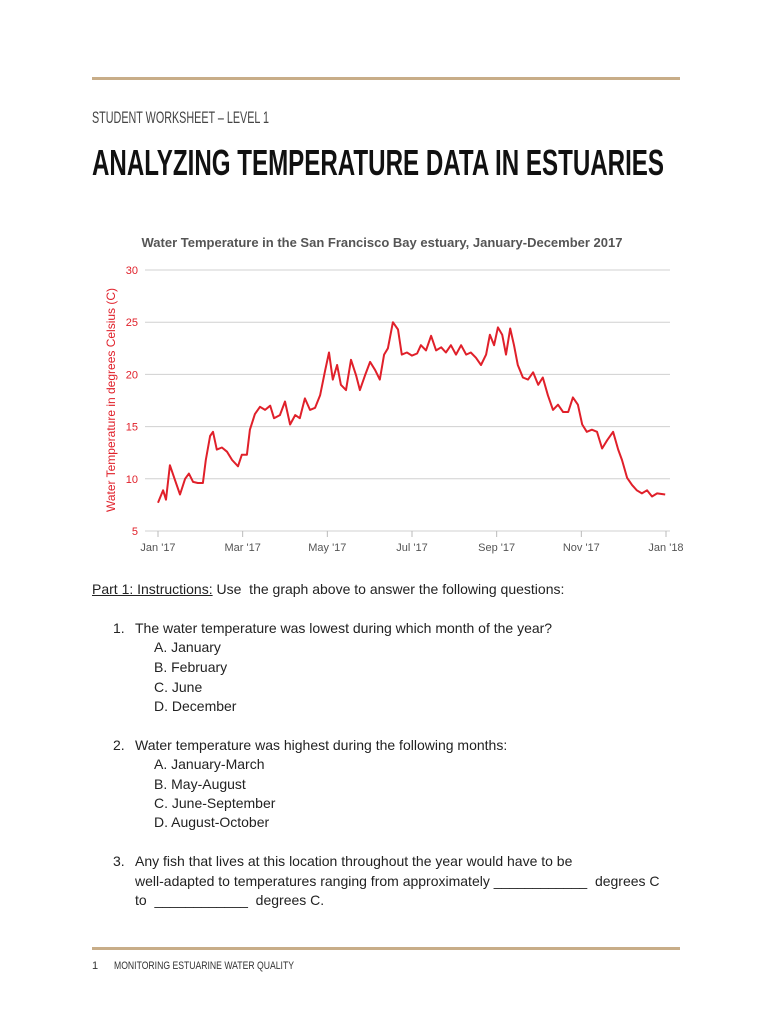  I want to click on option: D. August-October, so click(212, 822).